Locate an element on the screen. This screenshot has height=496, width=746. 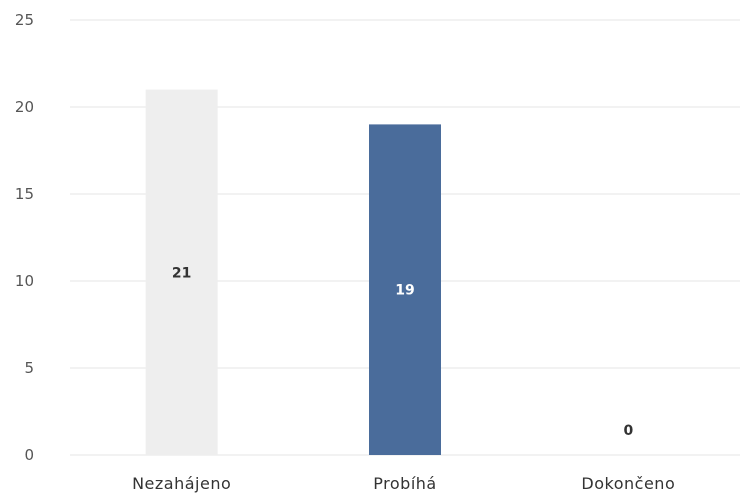
data-label: 21 is located at coordinates (181, 273).